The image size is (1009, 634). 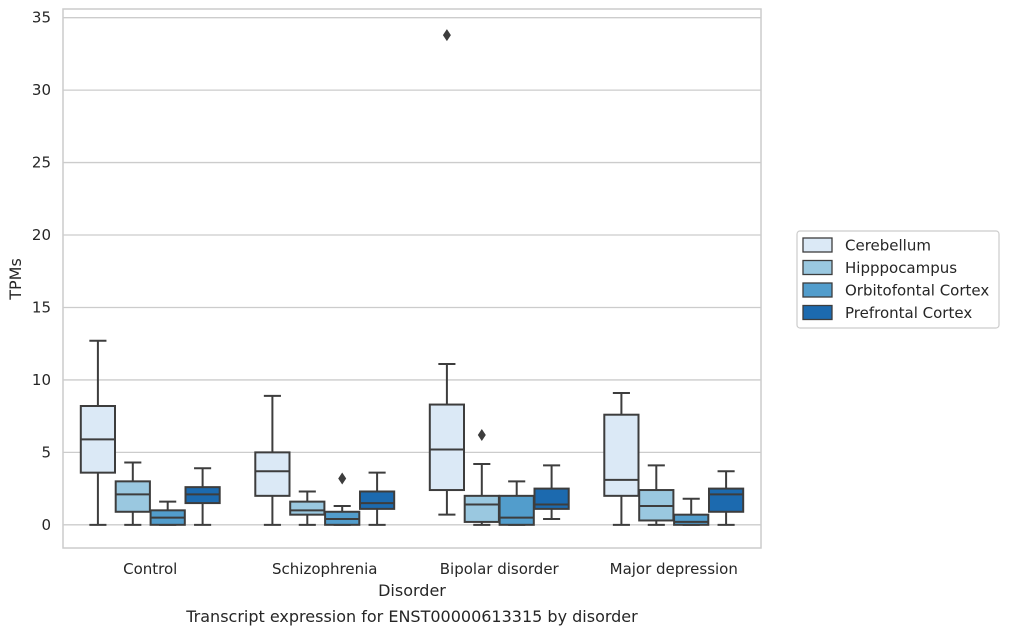 I want to click on y-tick-label-10: 10, so click(x=41, y=380).